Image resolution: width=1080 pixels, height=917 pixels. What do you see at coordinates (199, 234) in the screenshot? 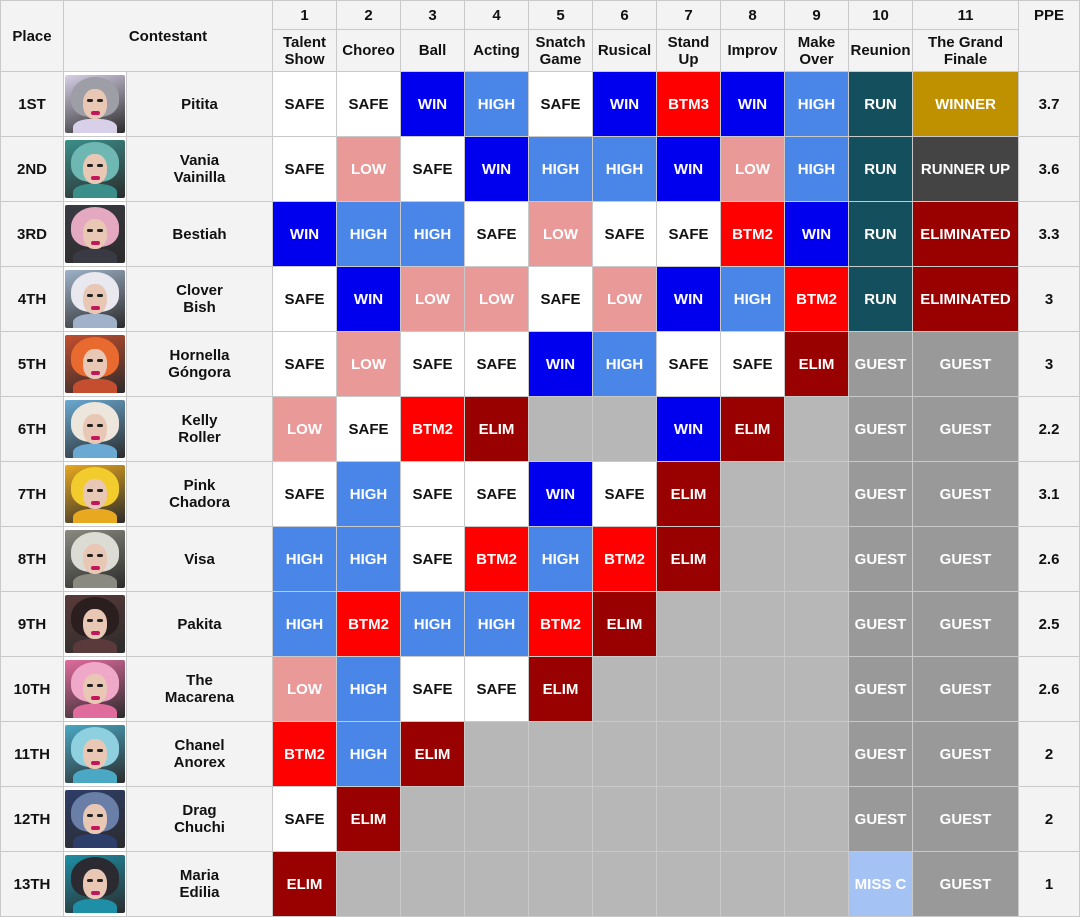
I see `contestant-name-line1: Bestiah` at bounding box center [199, 234].